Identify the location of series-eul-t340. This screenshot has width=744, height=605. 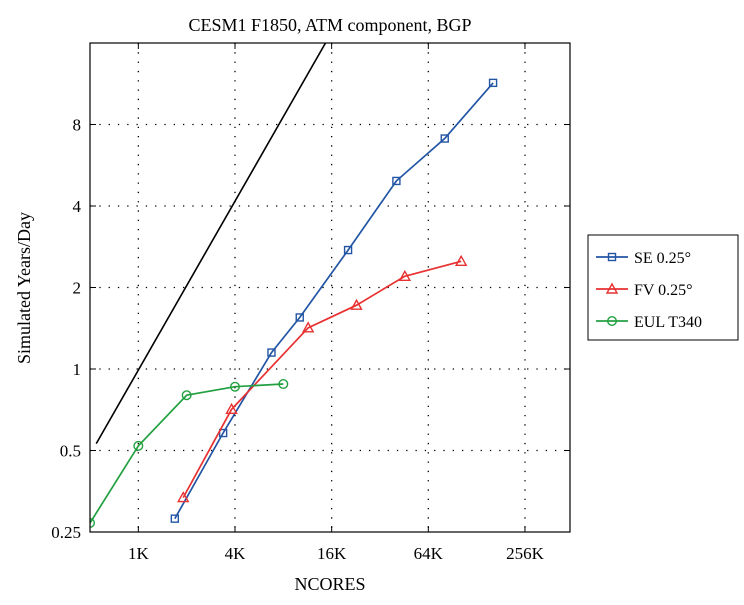
(189, 453).